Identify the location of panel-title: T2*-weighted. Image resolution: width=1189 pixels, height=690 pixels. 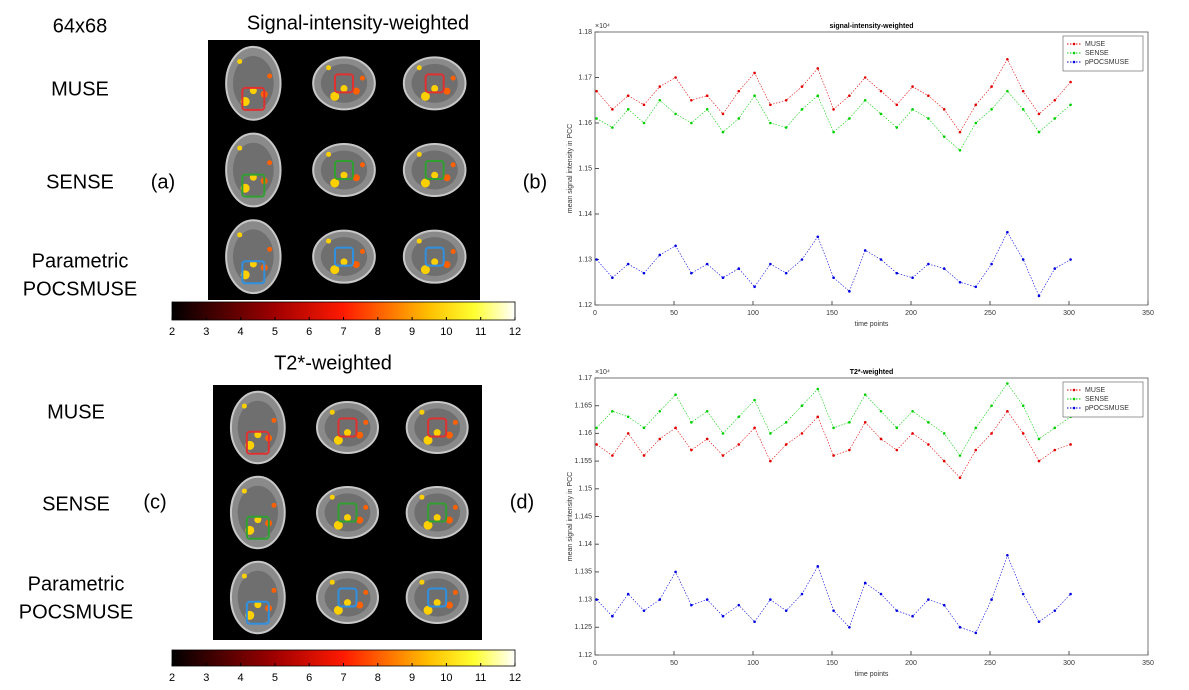
(333, 363).